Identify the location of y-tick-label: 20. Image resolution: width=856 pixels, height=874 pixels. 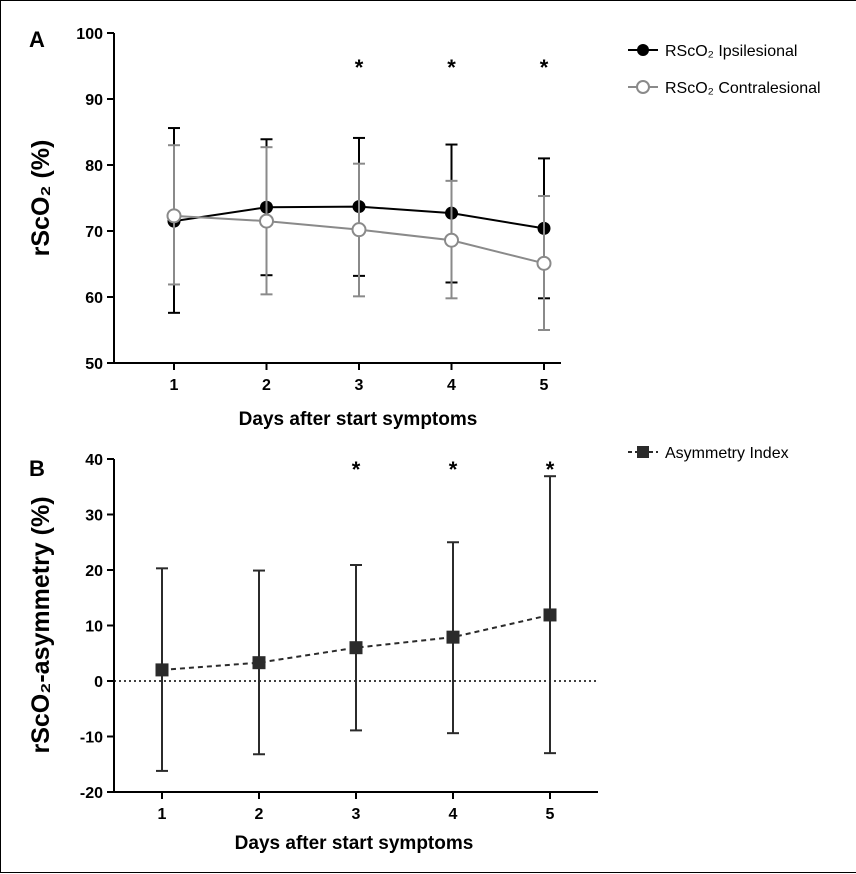
(94, 571).